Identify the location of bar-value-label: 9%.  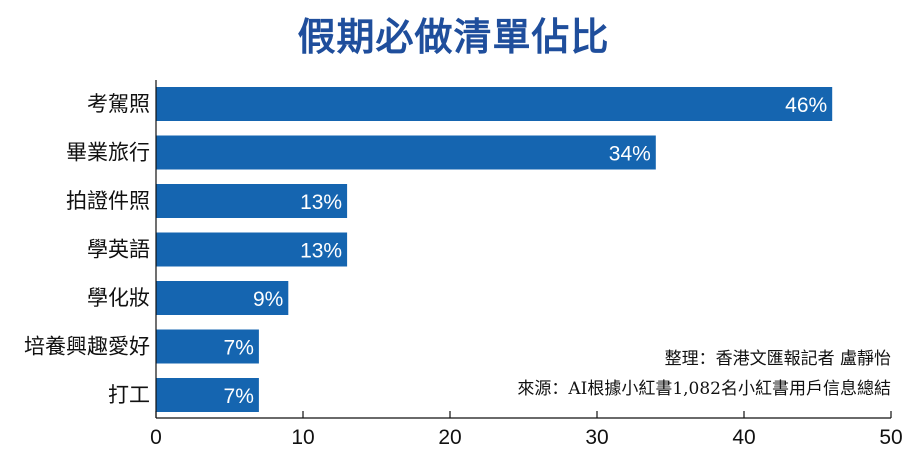
(268, 299).